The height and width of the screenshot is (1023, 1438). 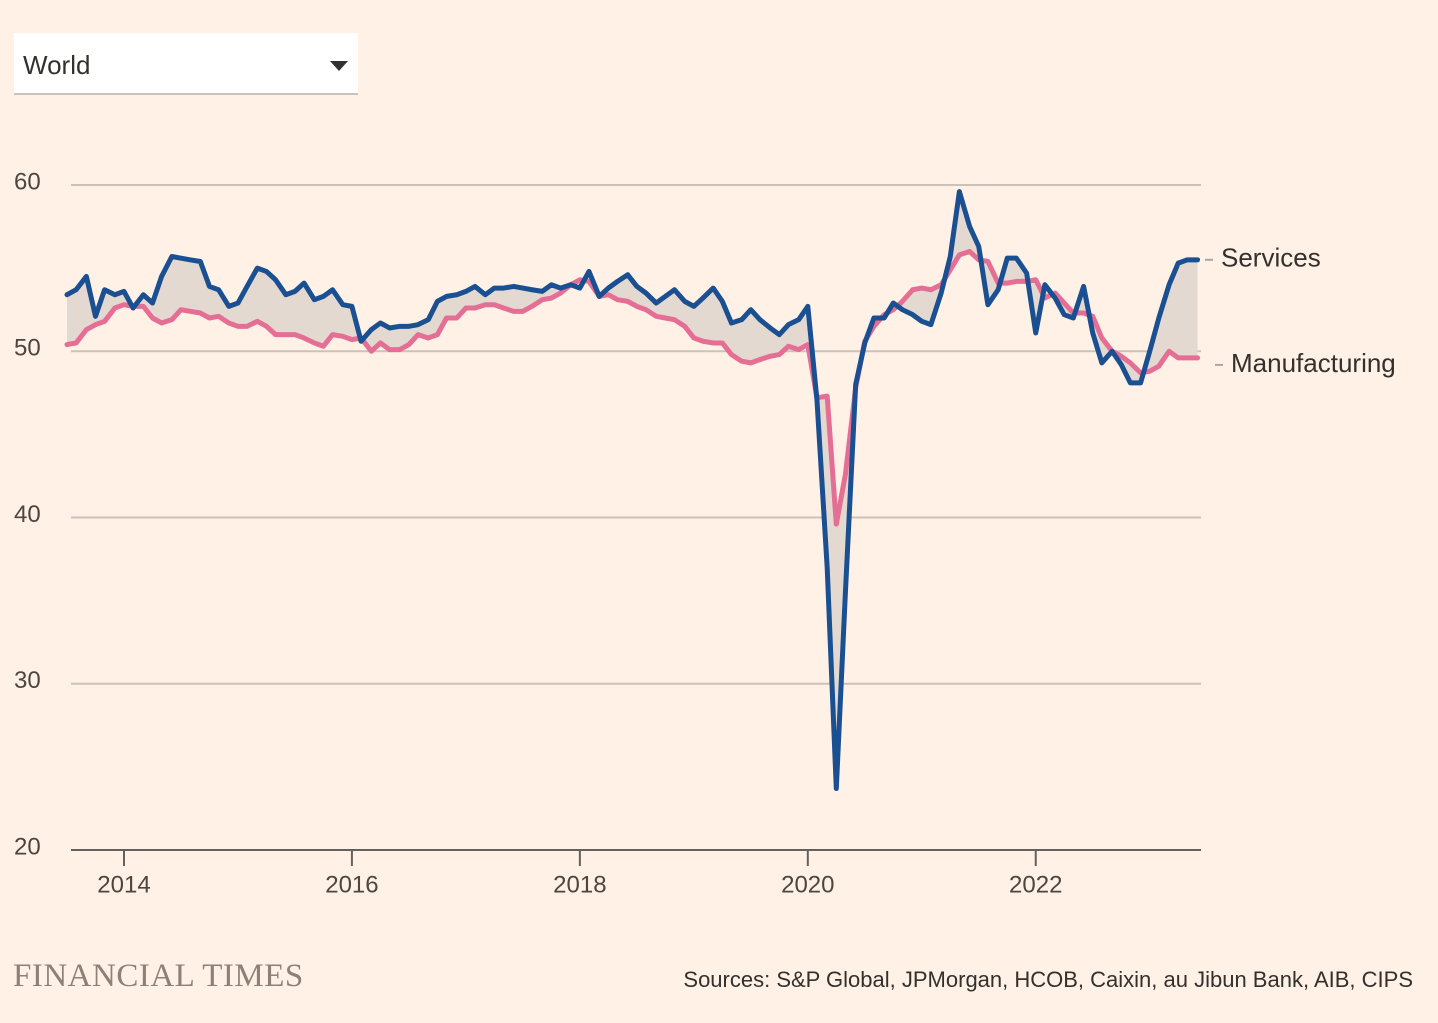 What do you see at coordinates (27, 181) in the screenshot?
I see `y-tick-label: 60` at bounding box center [27, 181].